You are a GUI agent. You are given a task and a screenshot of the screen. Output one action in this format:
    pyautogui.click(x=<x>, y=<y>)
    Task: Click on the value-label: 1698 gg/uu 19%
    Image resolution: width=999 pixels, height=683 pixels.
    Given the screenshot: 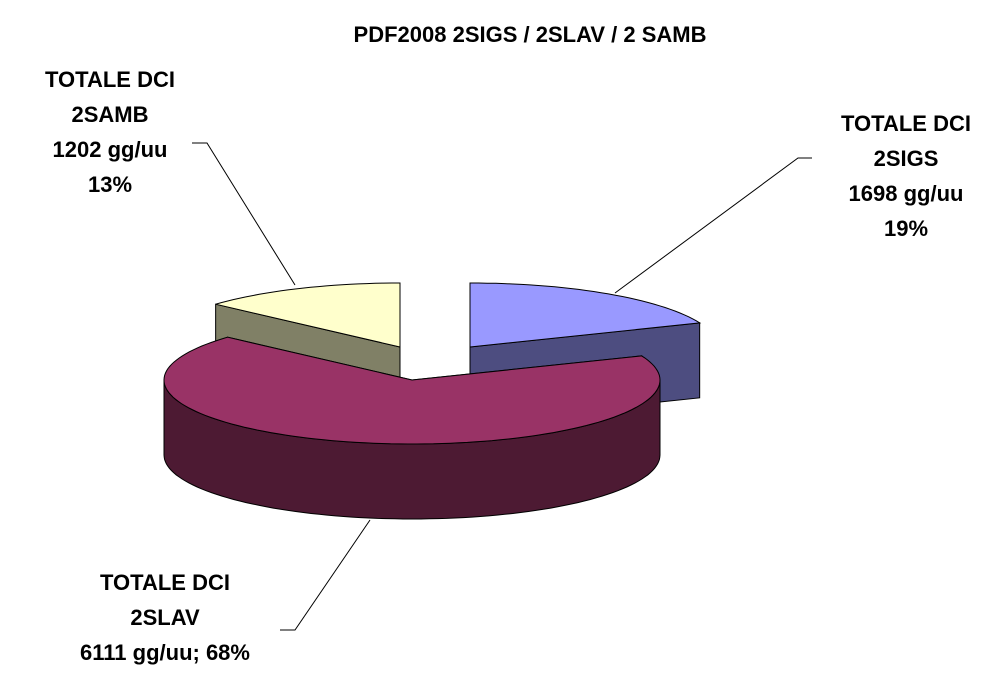 What is the action you would take?
    pyautogui.click(x=906, y=211)
    